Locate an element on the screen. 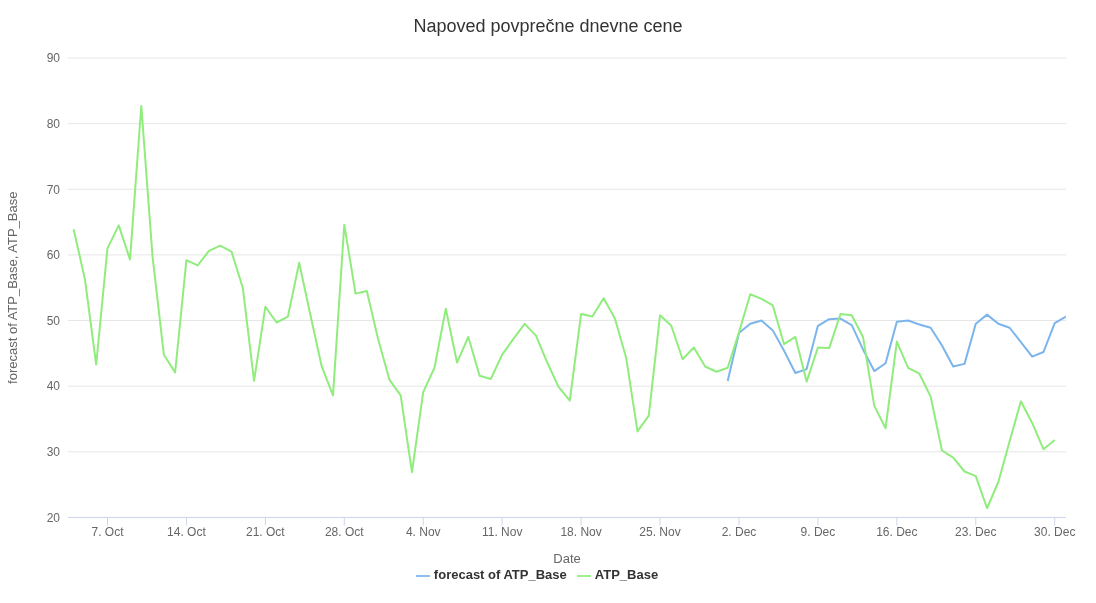 This screenshot has height=603, width=1096. x-tick-label: 7. Oct is located at coordinates (108, 531).